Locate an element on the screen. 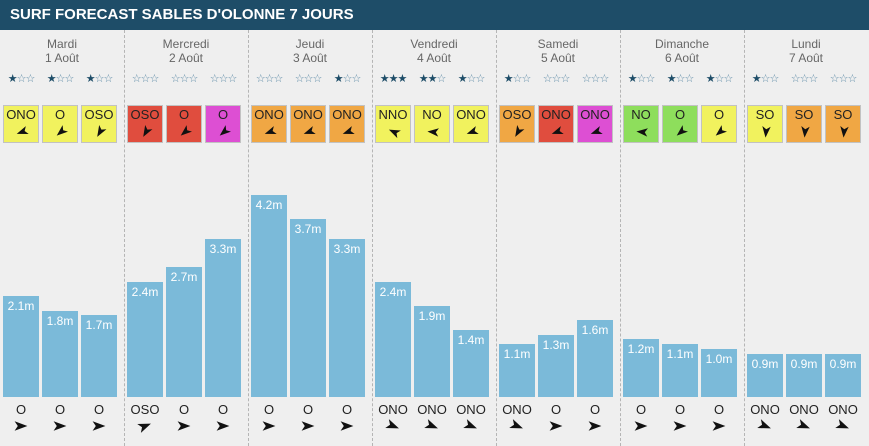  wave-height-bar: 1.9m is located at coordinates (432, 351).